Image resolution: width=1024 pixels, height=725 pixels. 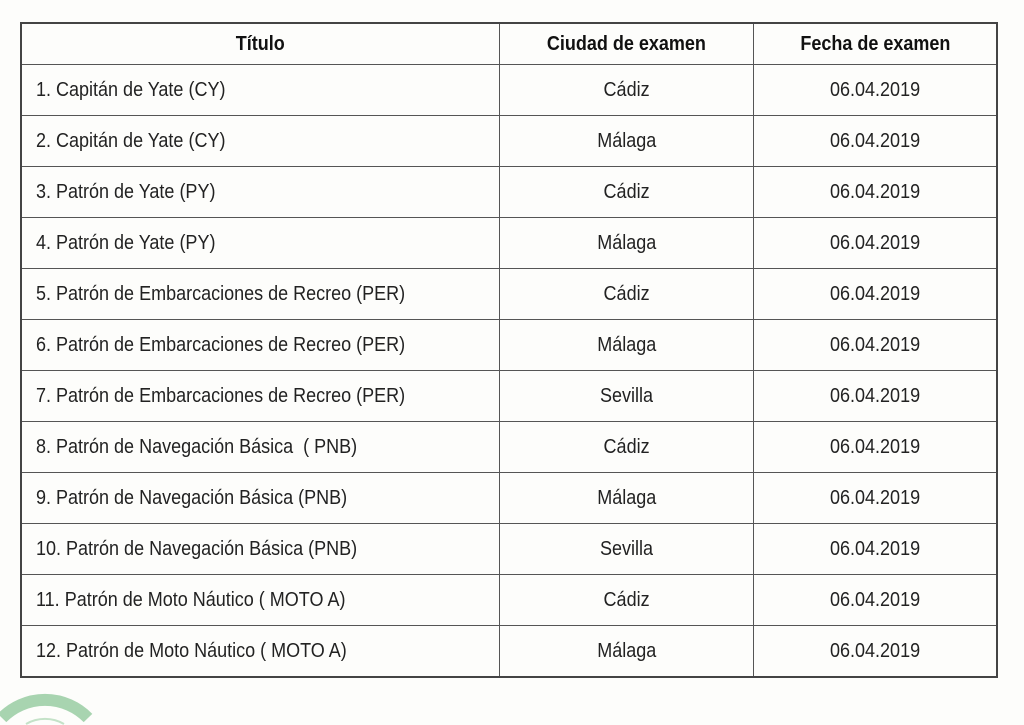 What do you see at coordinates (191, 650) in the screenshot?
I see `cell-titulo-text: 12. Patrón de Moto Náutico ( MOTO A)` at bounding box center [191, 650].